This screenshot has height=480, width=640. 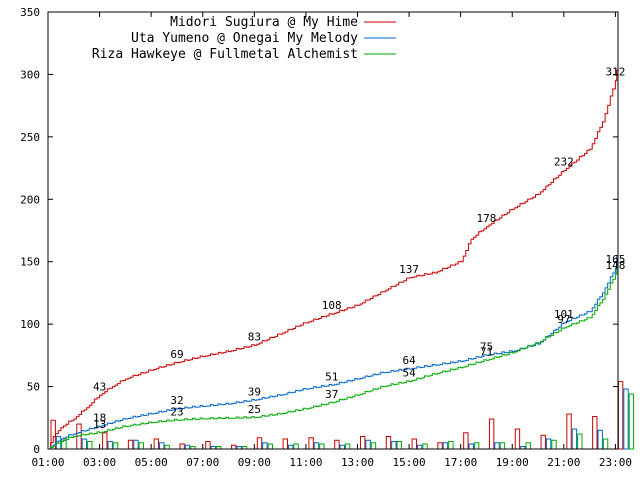 What do you see at coordinates (254, 409) in the screenshot?
I see `data-label: 25` at bounding box center [254, 409].